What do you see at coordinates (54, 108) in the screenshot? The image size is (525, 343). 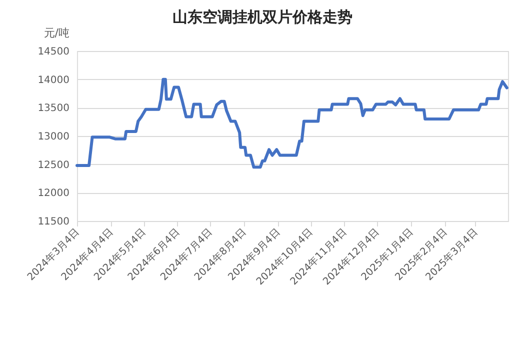 I see `y-tick-label: 13500` at bounding box center [54, 108].